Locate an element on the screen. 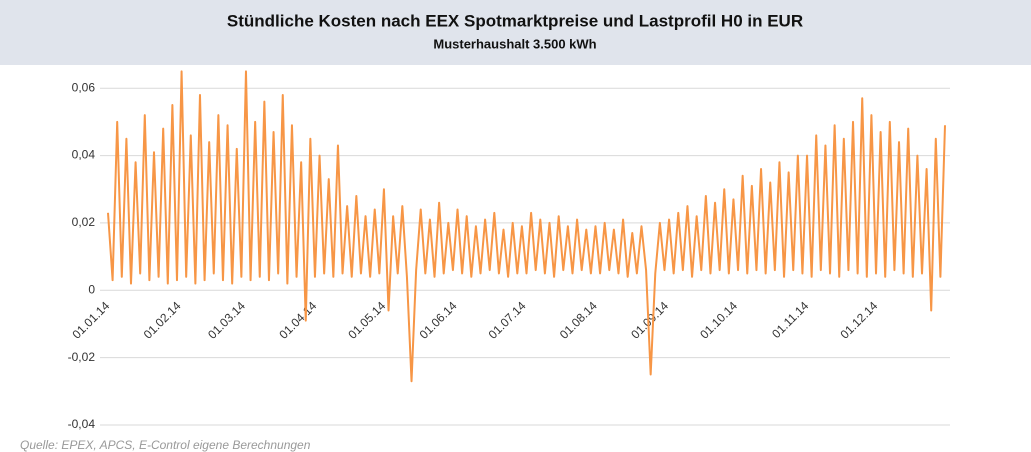 This screenshot has height=452, width=1031. header-band is located at coordinates (515, 32).